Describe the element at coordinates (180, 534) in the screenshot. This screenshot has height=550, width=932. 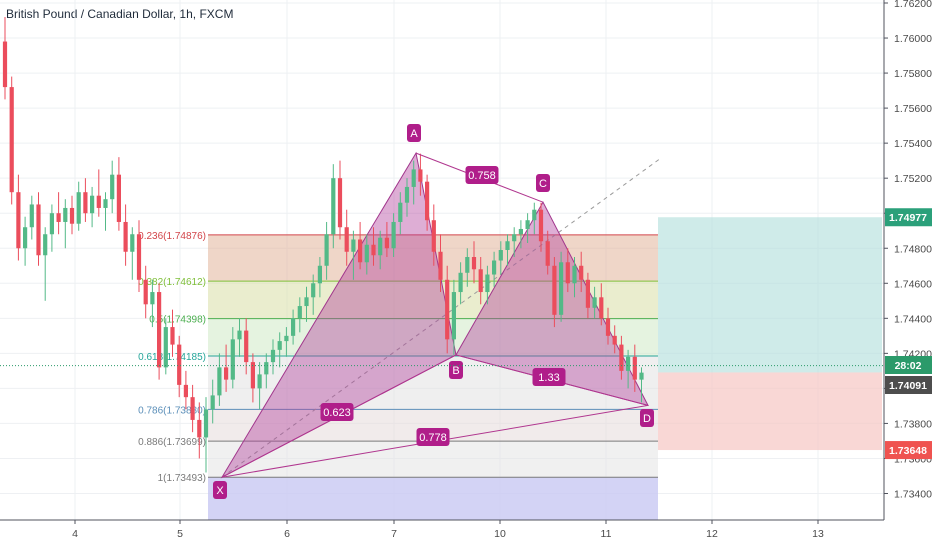
I see `time-axis-label: 5` at that location.